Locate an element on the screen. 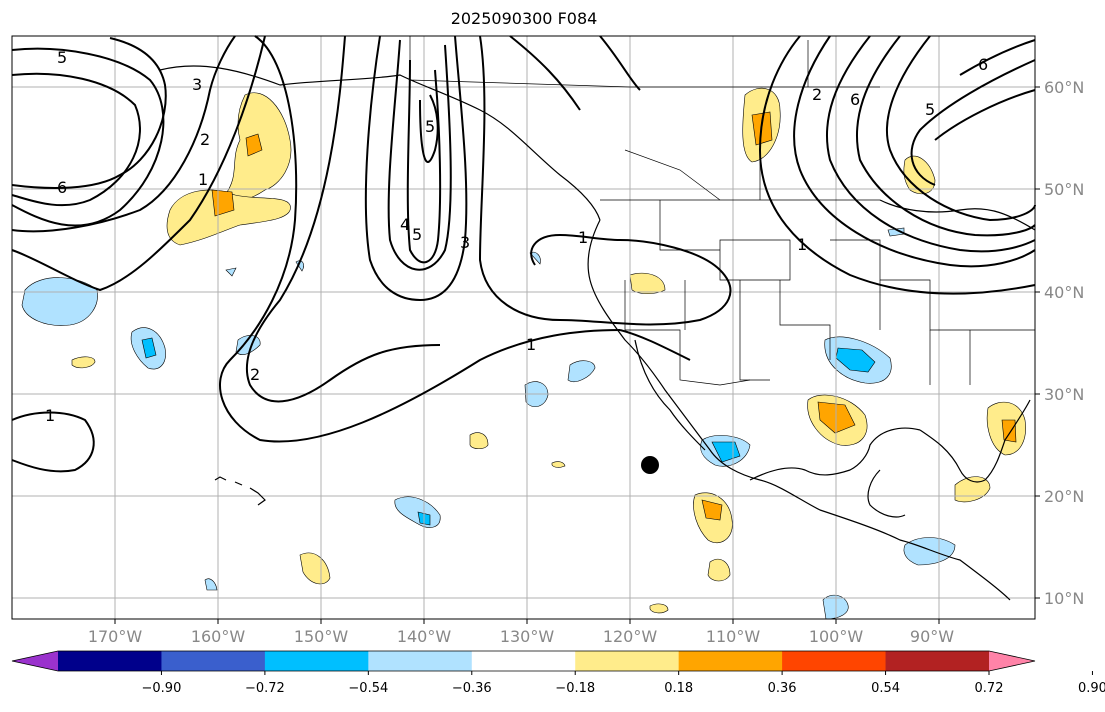 Image resolution: width=1105 pixels, height=712 pixels. map-title: 2025090300 F084 is located at coordinates (524, 18).